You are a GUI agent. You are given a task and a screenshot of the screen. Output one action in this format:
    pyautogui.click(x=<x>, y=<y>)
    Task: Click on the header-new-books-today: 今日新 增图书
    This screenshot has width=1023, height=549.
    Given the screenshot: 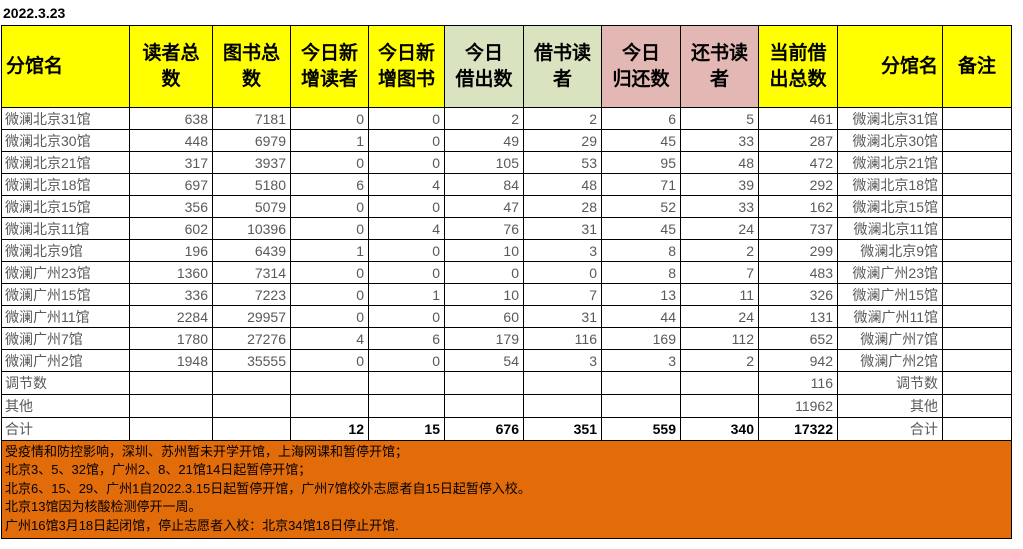 What is the action you would take?
    pyautogui.click(x=406, y=66)
    